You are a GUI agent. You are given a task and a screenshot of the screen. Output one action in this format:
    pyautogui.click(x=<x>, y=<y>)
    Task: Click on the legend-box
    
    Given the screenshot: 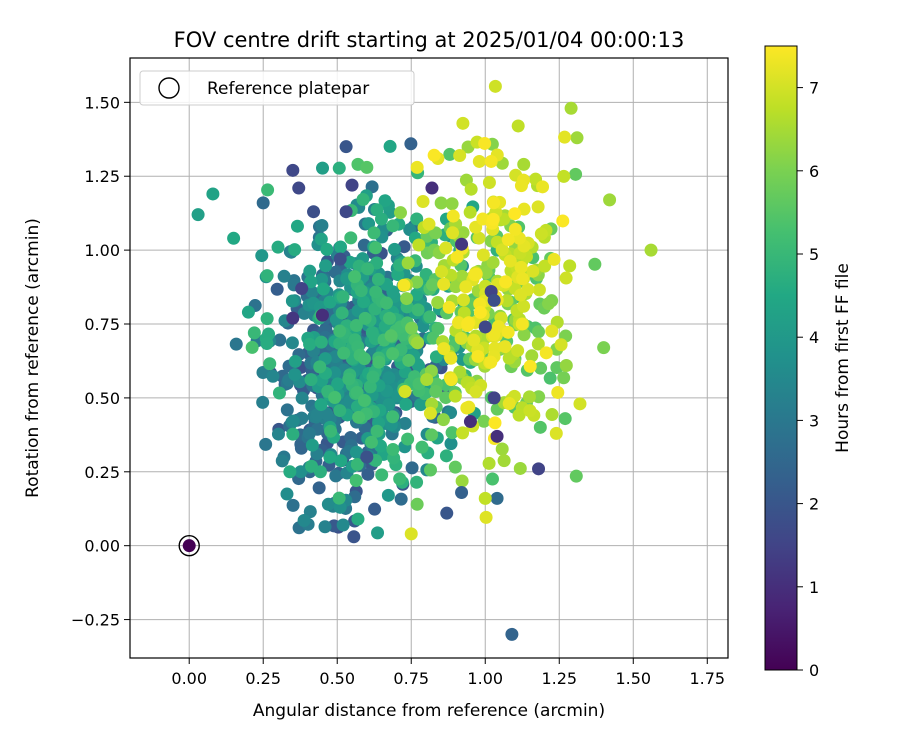 What is the action you would take?
    pyautogui.click(x=277, y=88)
    